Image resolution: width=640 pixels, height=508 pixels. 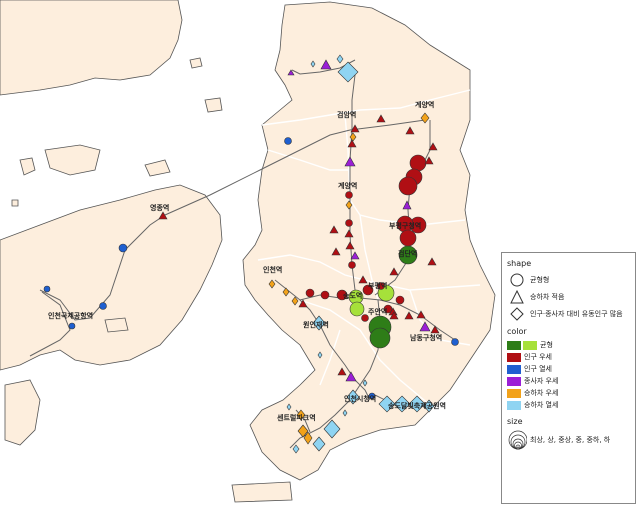 I want to click on legend-shape-triangle: 승하차 적음, so click(x=568, y=296).